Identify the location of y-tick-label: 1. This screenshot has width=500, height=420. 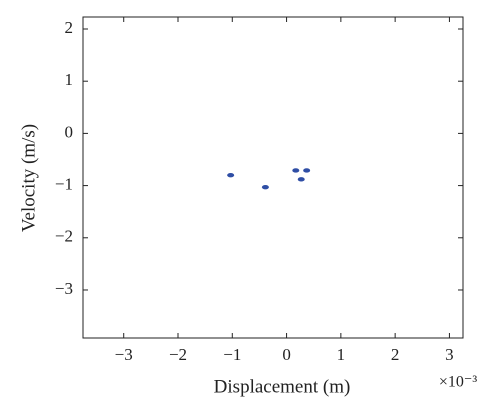
(69, 79).